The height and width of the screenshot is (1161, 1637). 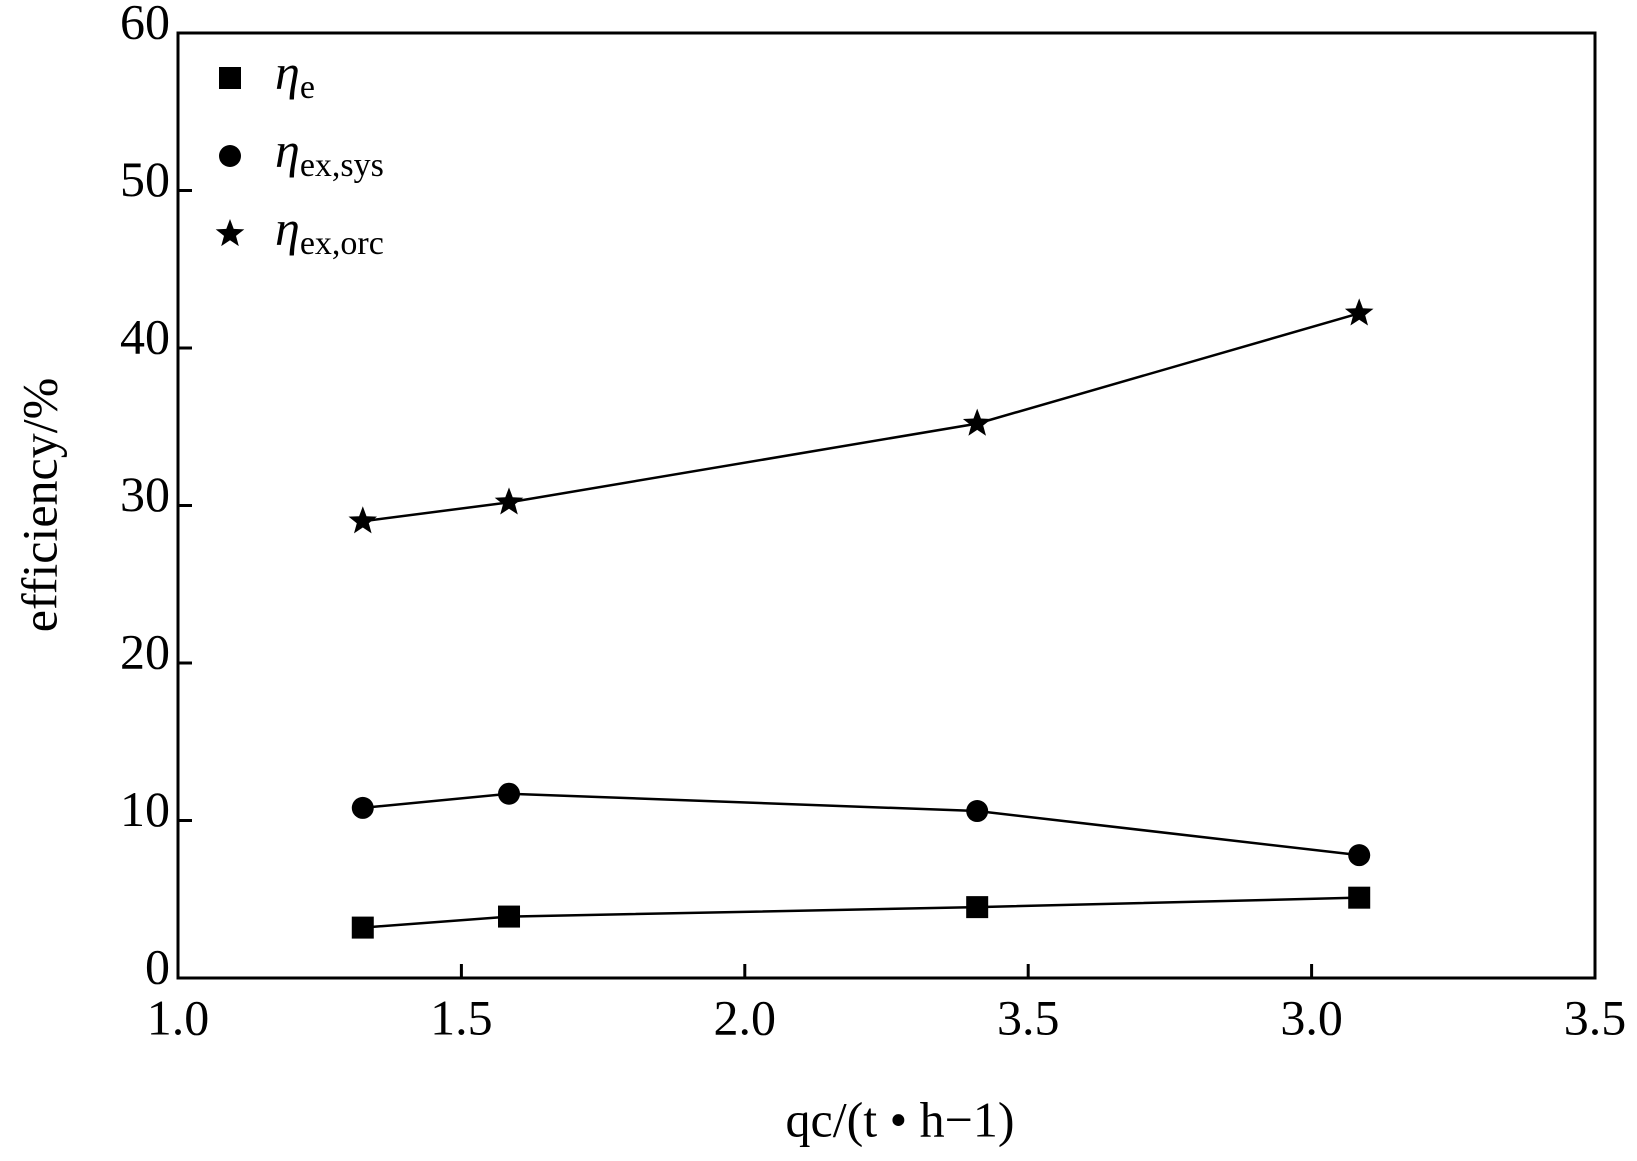 I want to click on legend-label: ηe, so click(x=295, y=74).